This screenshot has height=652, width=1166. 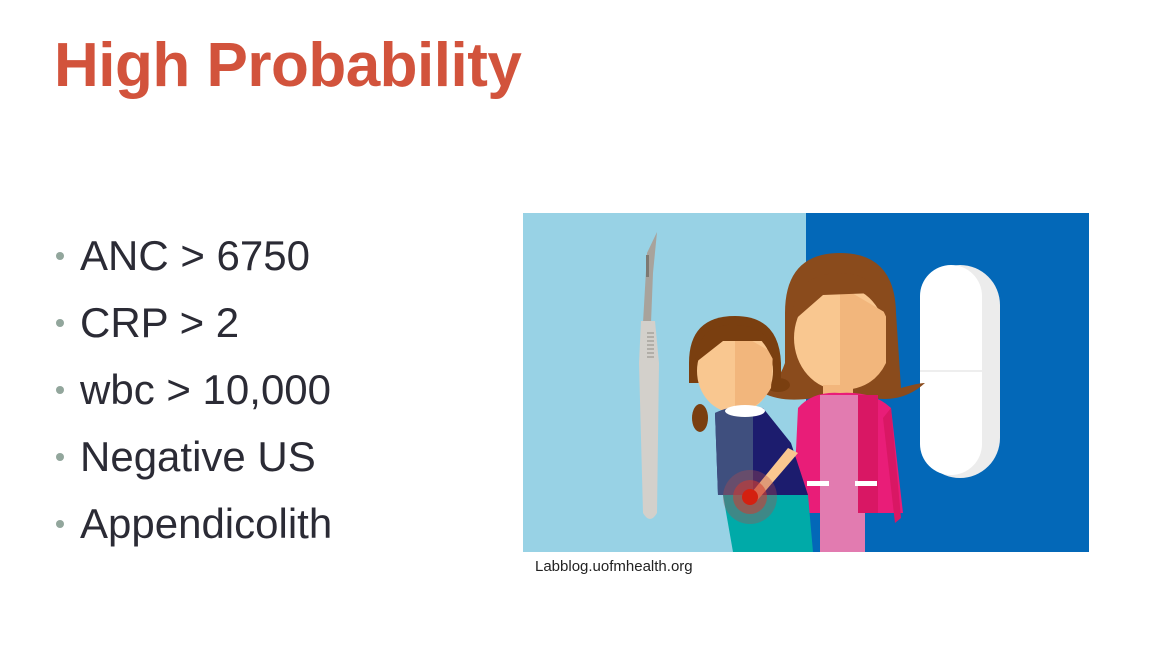 I want to click on mother-figure, so click(x=844, y=402).